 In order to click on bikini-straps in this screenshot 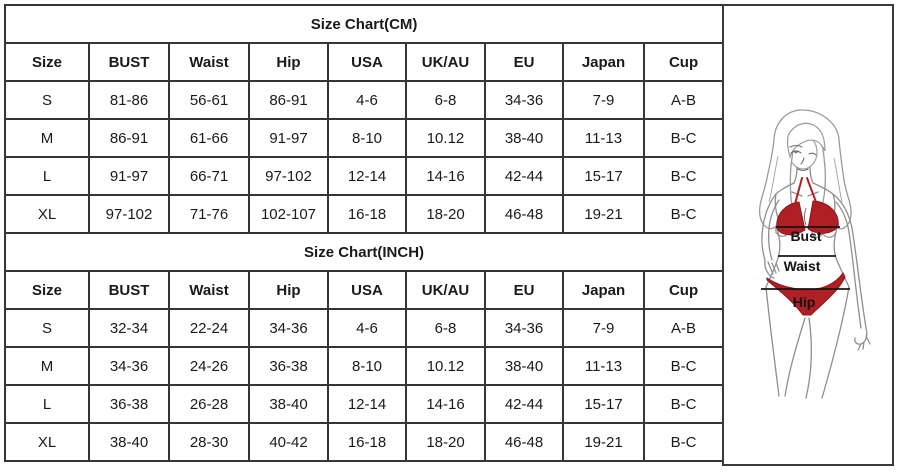, I will do `click(805, 191)`.